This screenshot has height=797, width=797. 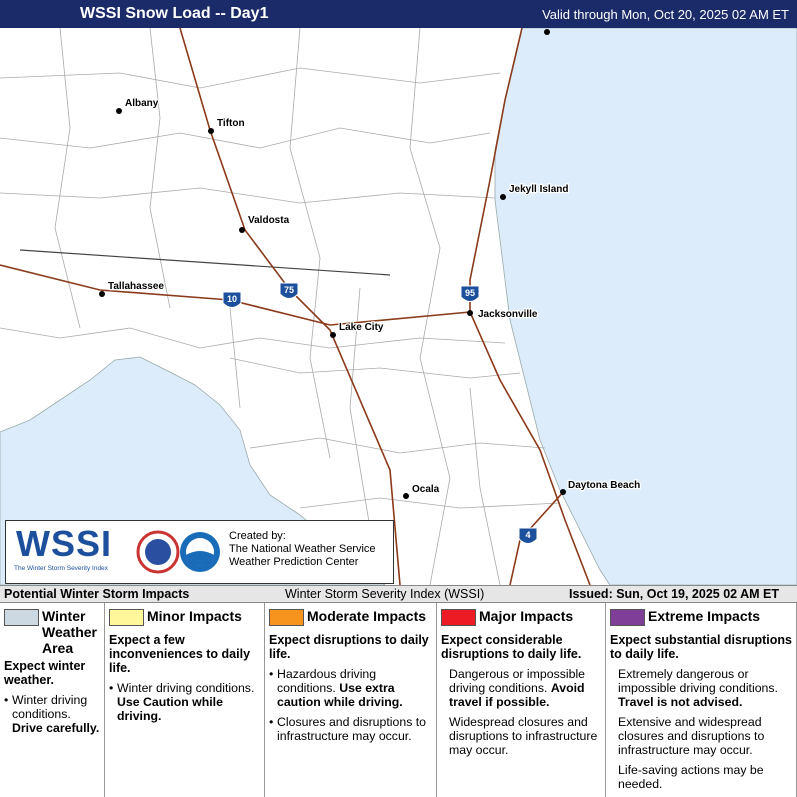 What do you see at coordinates (45, 673) in the screenshot?
I see `headline: Expect winter weather.` at bounding box center [45, 673].